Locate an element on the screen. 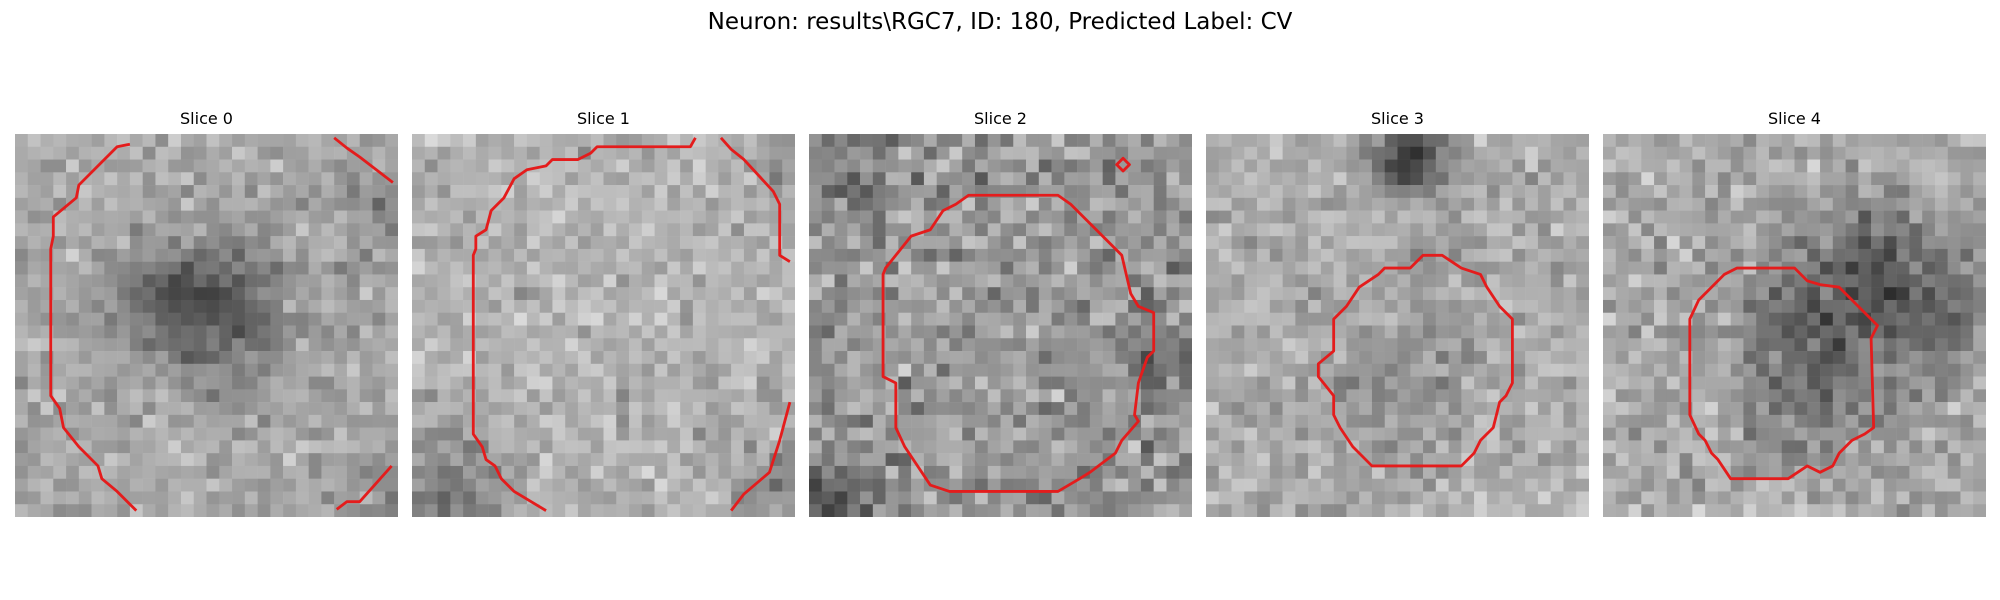 The width and height of the screenshot is (2000, 600). slice-title-2: Slice 2 is located at coordinates (1000, 118).